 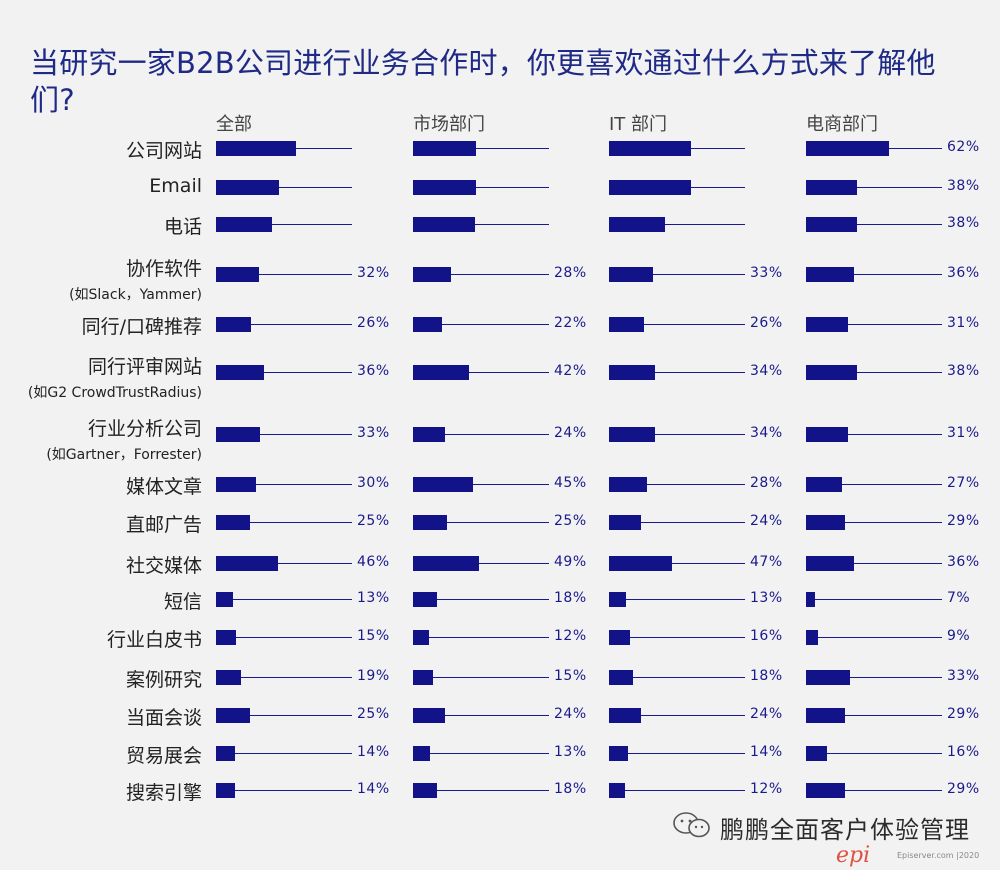 What do you see at coordinates (570, 323) in the screenshot?
I see `data-label: 22%` at bounding box center [570, 323].